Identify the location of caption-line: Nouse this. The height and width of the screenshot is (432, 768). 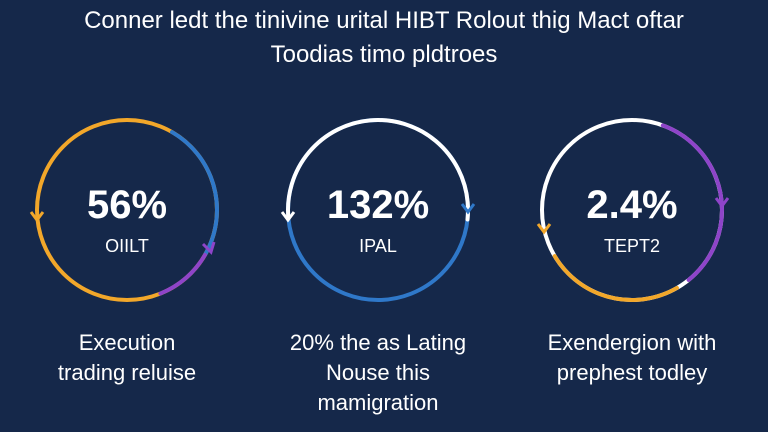
(378, 372).